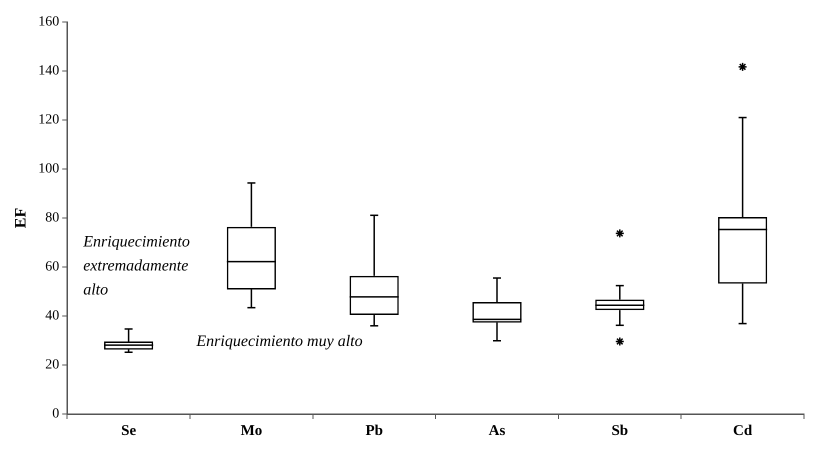 The width and height of the screenshot is (822, 451). Describe the element at coordinates (49, 71) in the screenshot. I see `y-tick-label: 140` at that location.